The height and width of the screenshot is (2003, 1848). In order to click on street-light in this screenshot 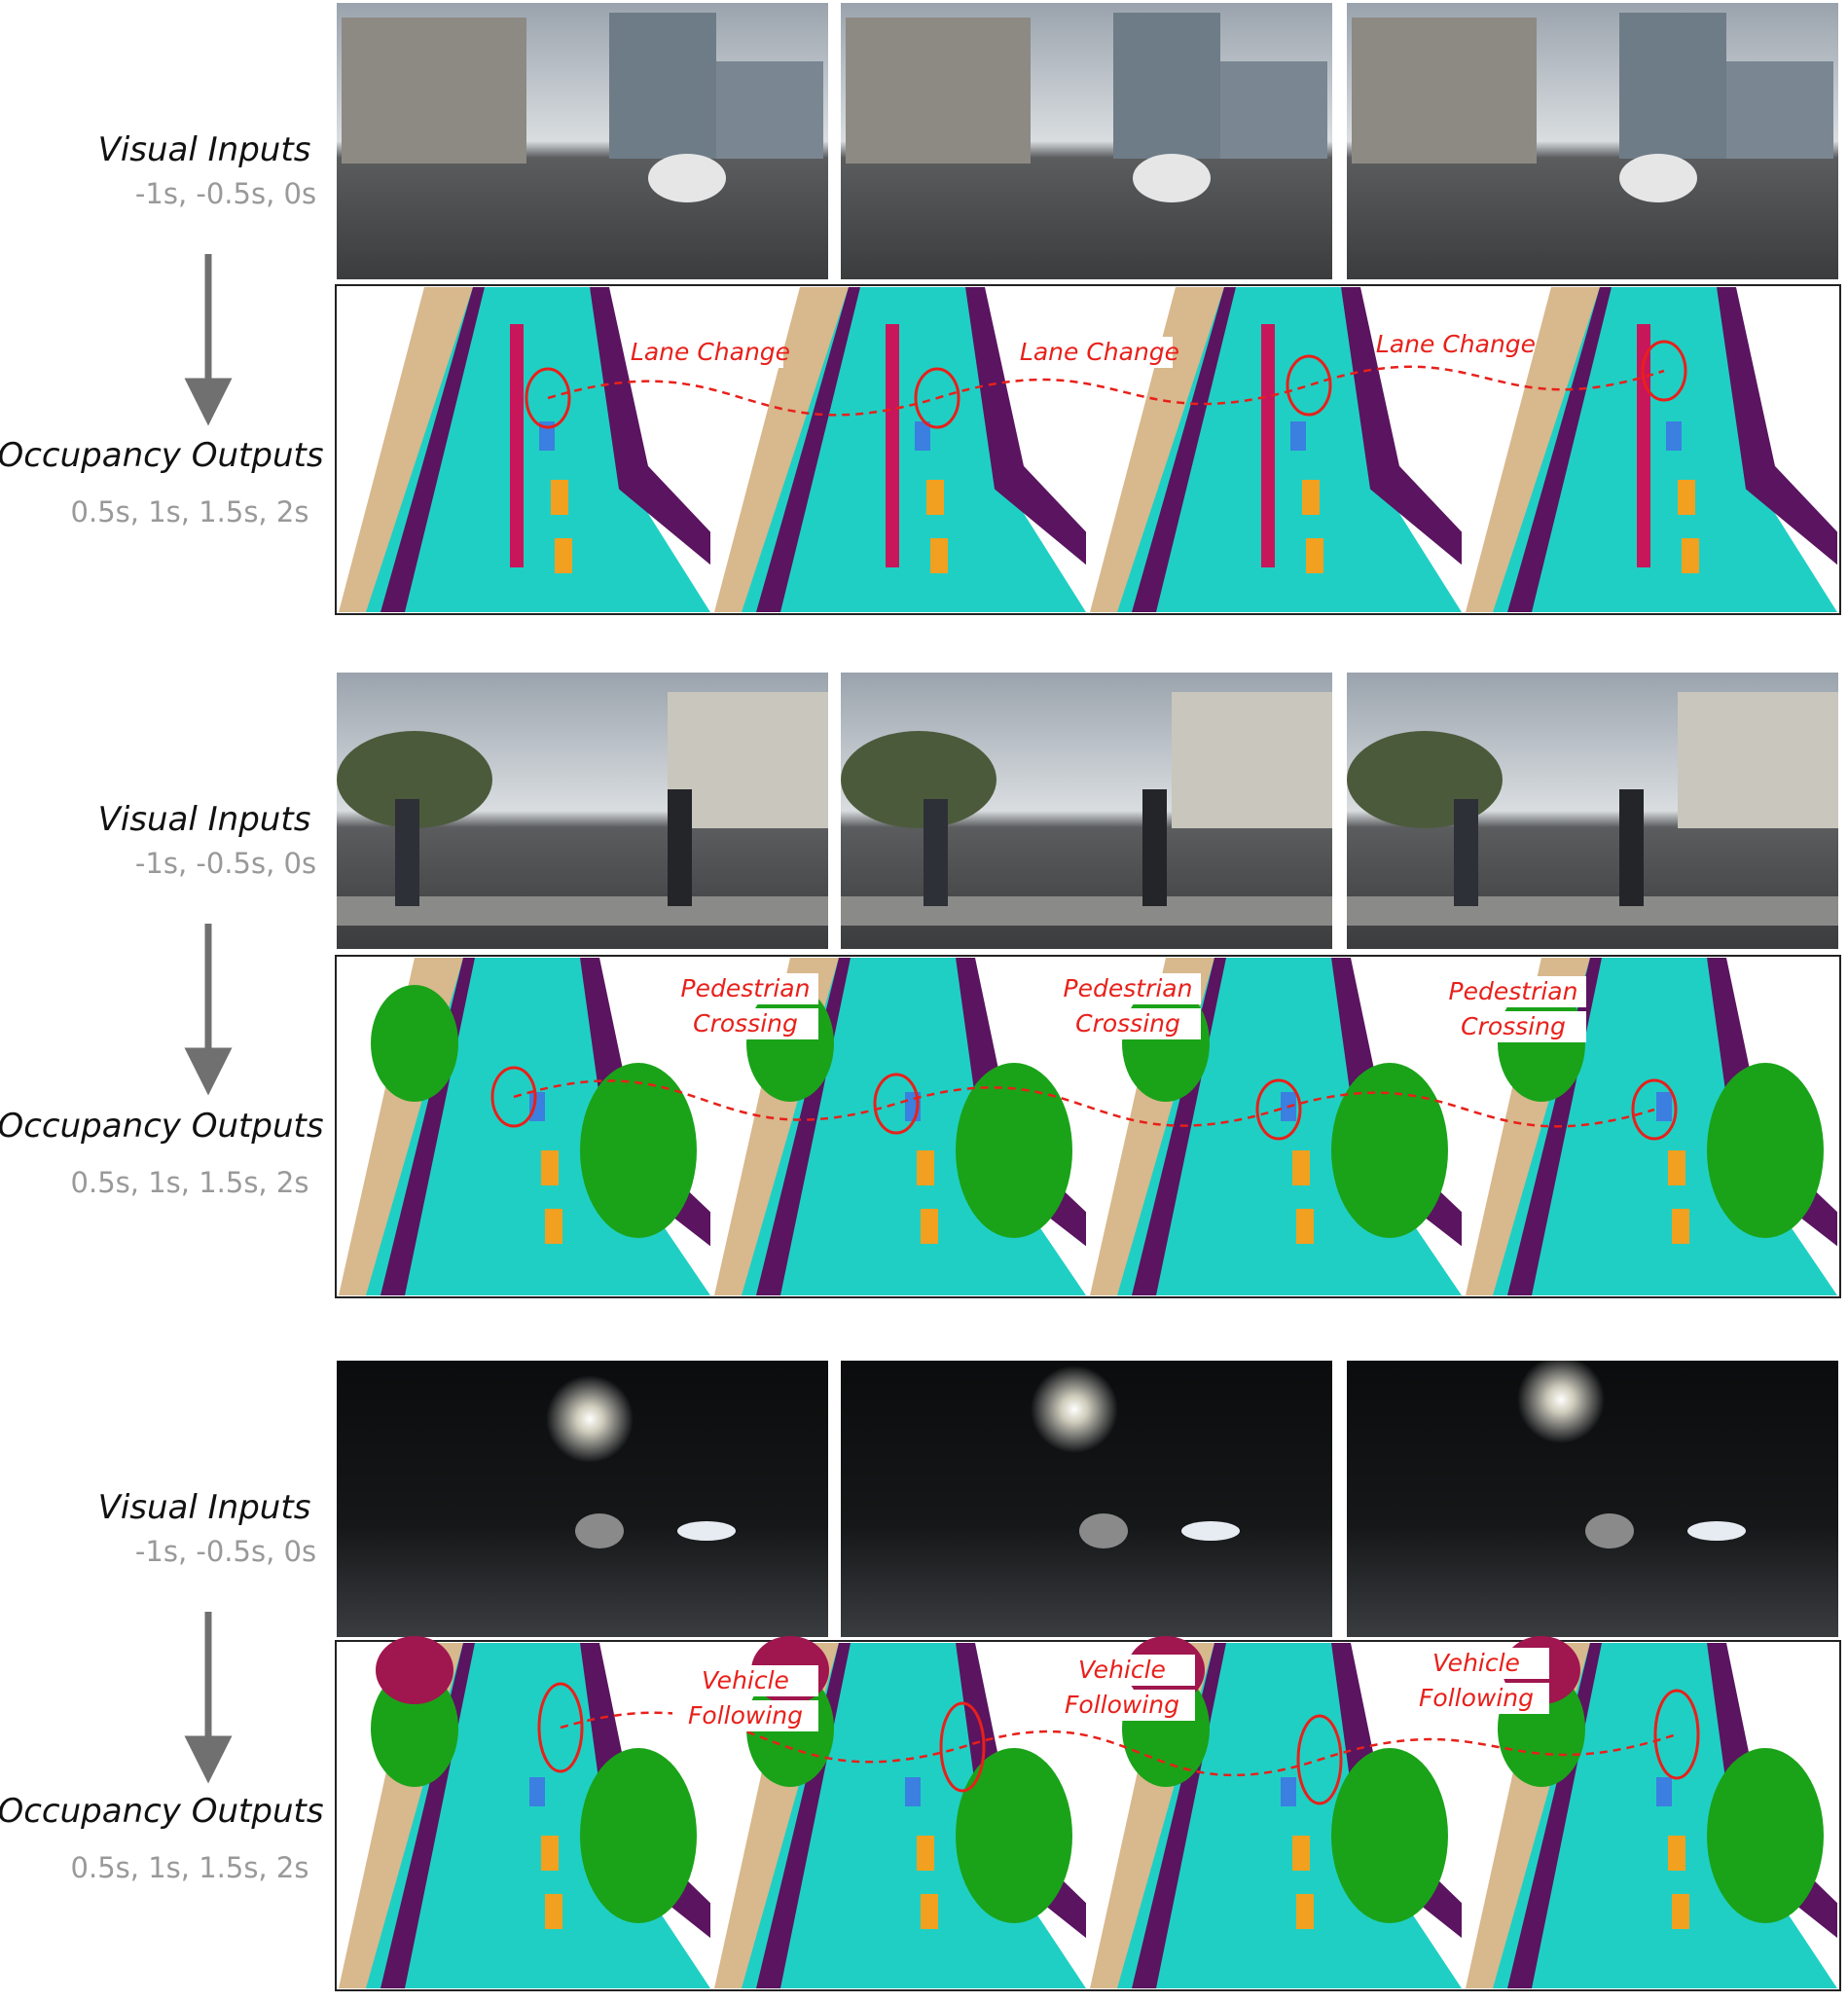, I will do `click(590, 1419)`.